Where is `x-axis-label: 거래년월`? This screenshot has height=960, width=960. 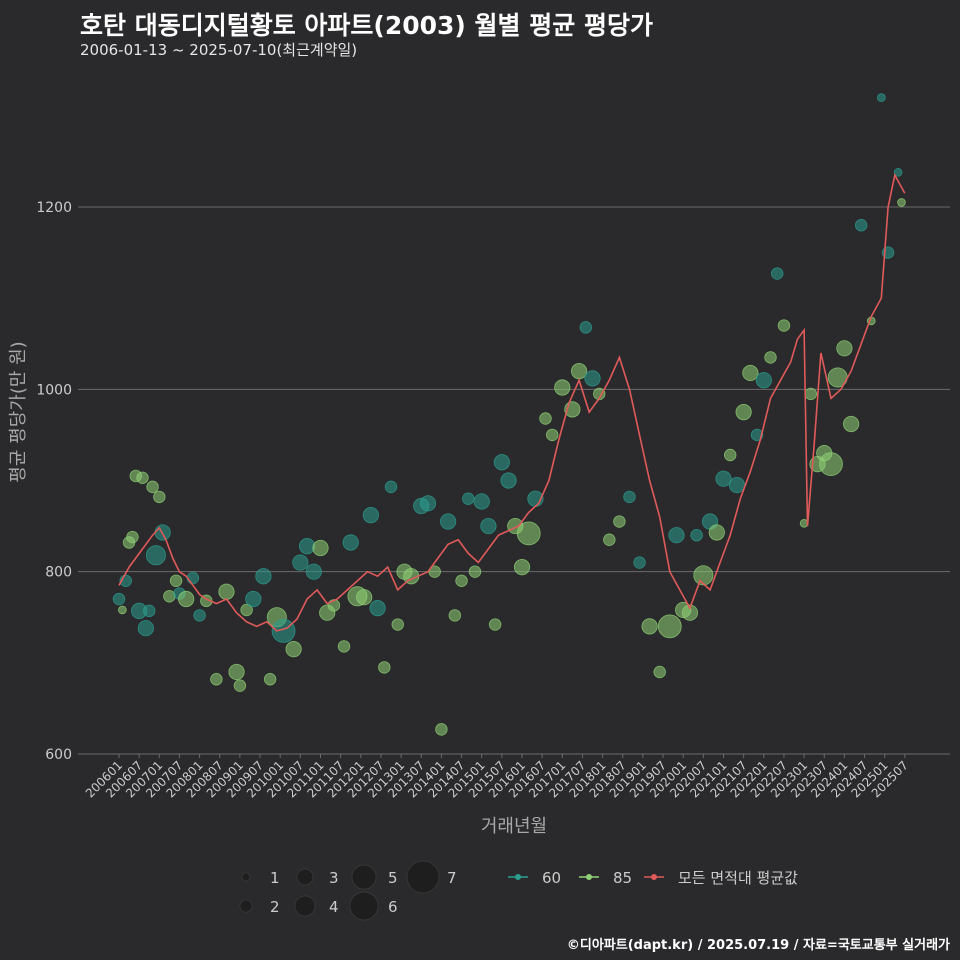 x-axis-label: 거래년월 is located at coordinates (514, 826).